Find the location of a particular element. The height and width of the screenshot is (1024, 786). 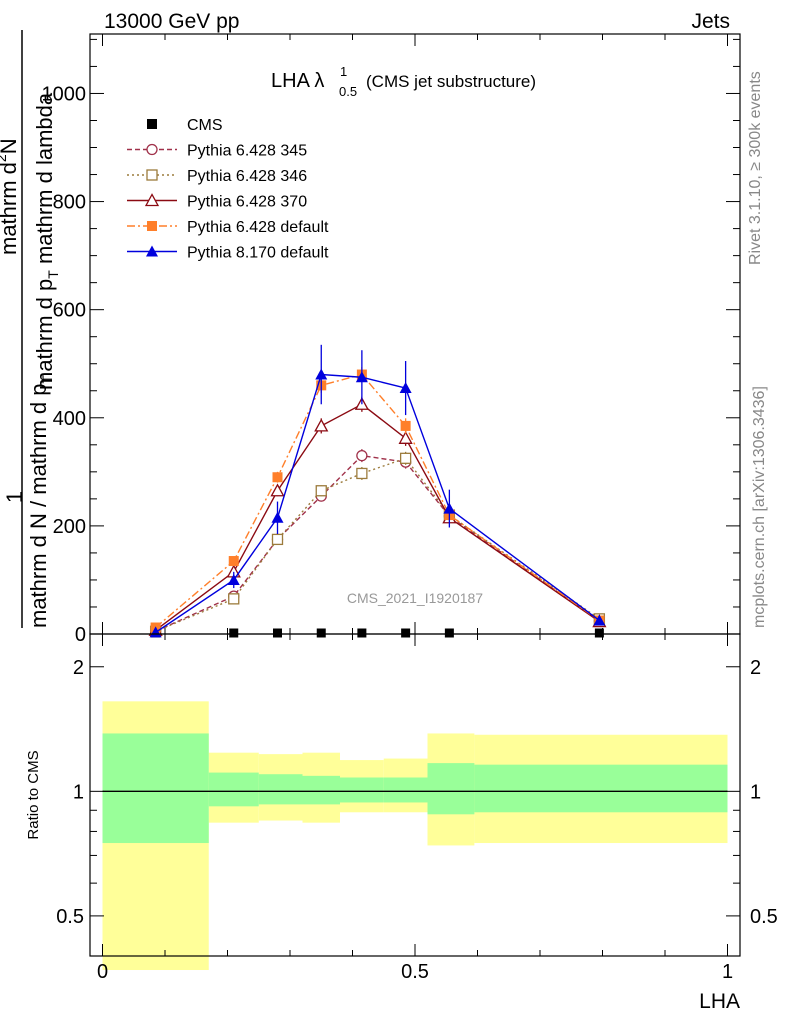

legend-label: CMS is located at coordinates (205, 125).